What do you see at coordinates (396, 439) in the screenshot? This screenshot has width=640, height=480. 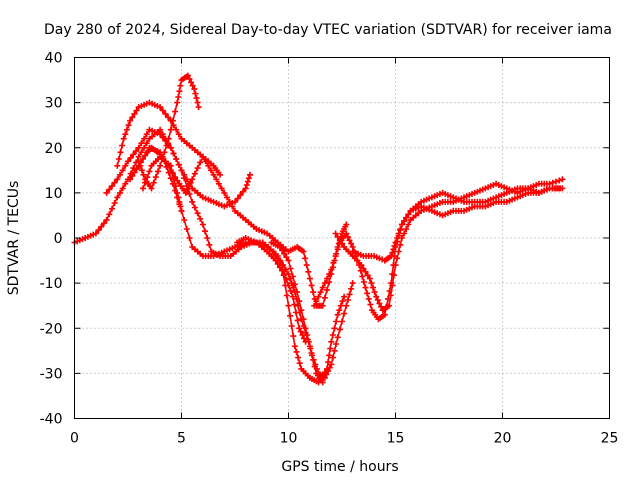 I see `x-tick-label: 15` at bounding box center [396, 439].